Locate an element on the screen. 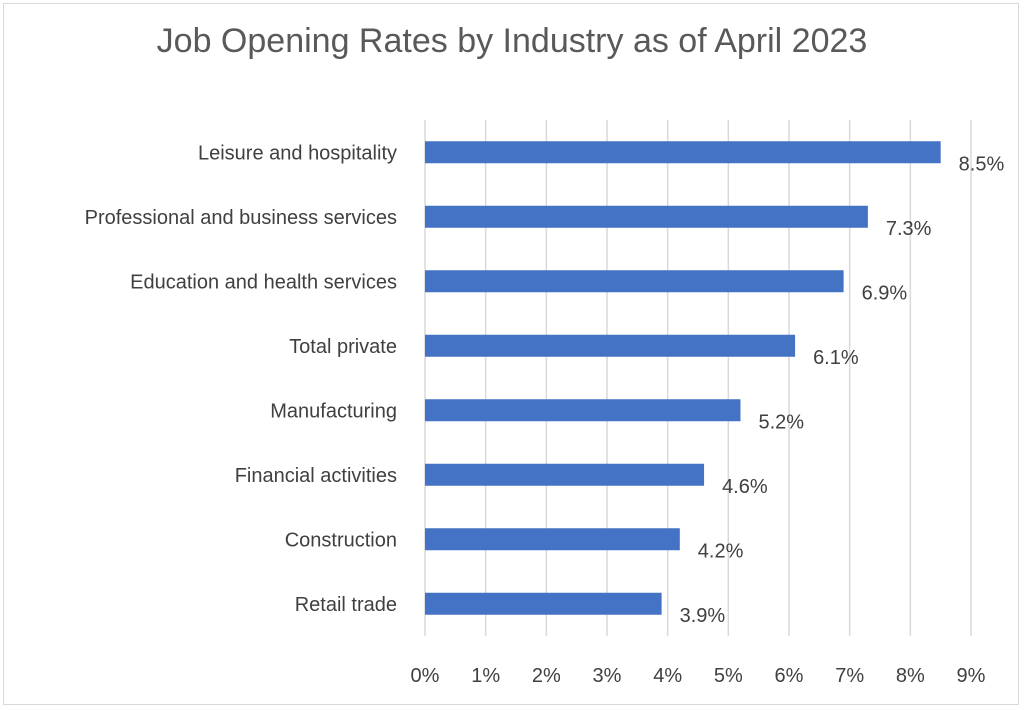 This screenshot has height=710, width=1024. x-tick-label: 4% is located at coordinates (667, 676).